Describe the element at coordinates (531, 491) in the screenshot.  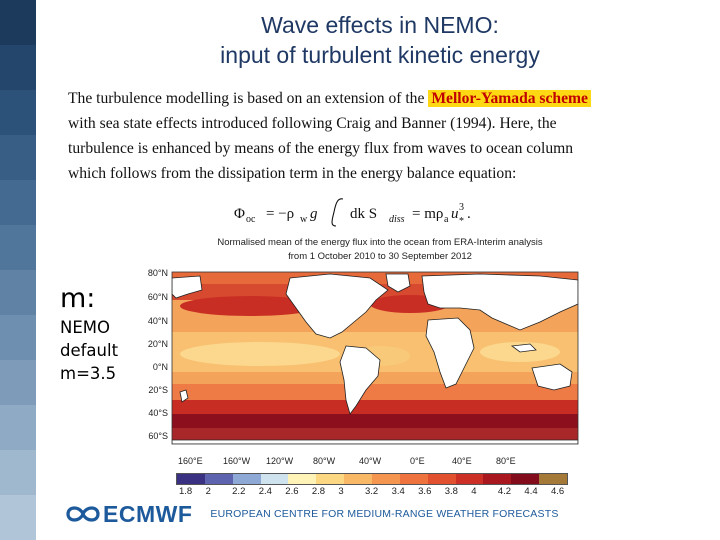
I see `colorbar-tick-label: 4.4` at that location.